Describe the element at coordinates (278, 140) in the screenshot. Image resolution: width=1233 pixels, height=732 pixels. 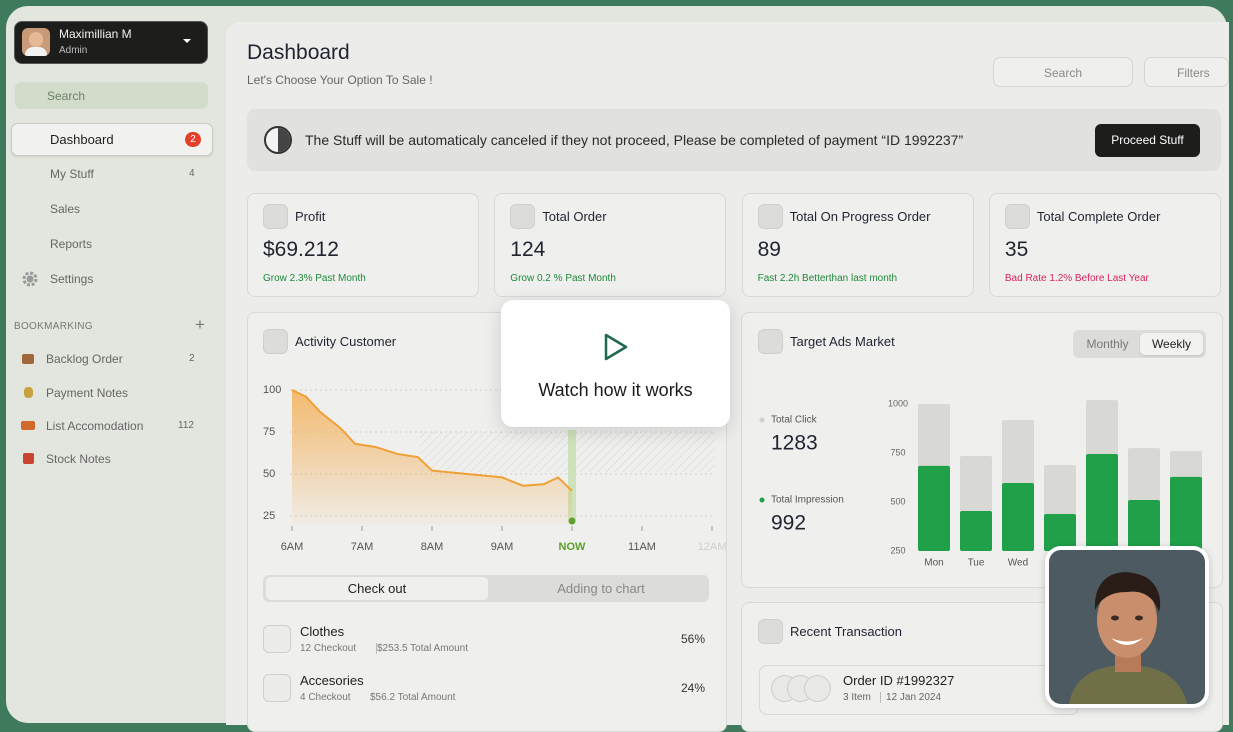
I see `notice-icon` at that location.